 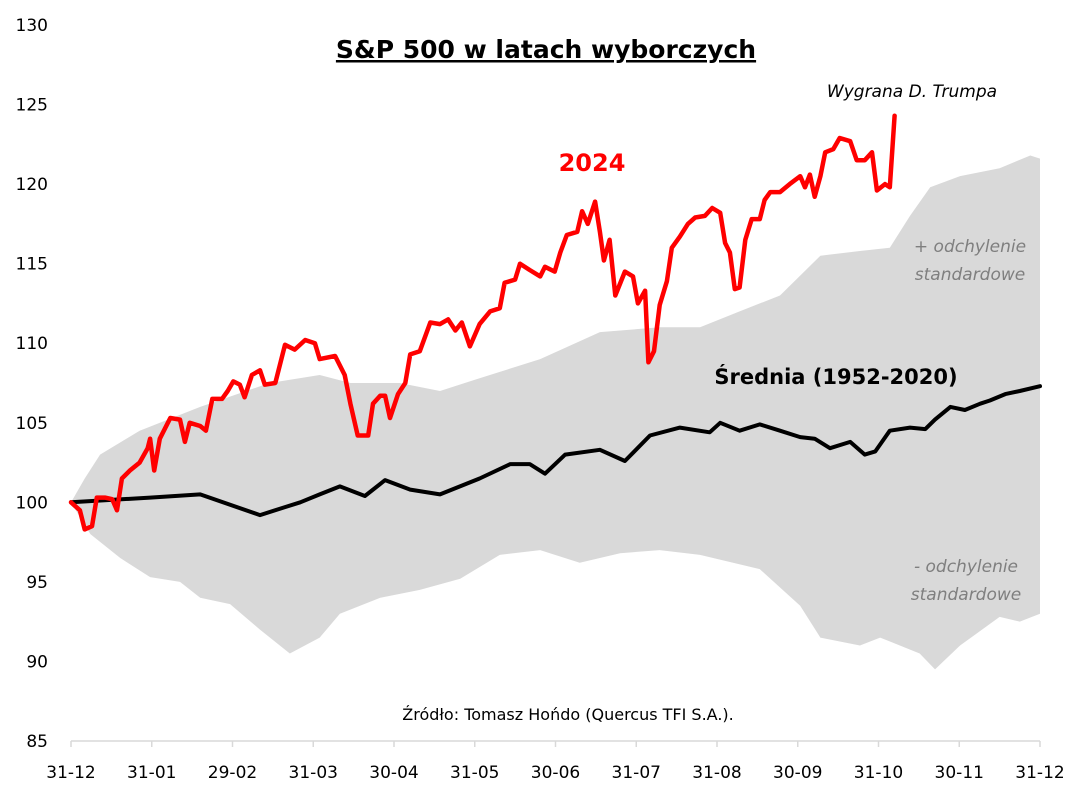 I want to click on y-tick-label: 95, so click(x=37, y=583).